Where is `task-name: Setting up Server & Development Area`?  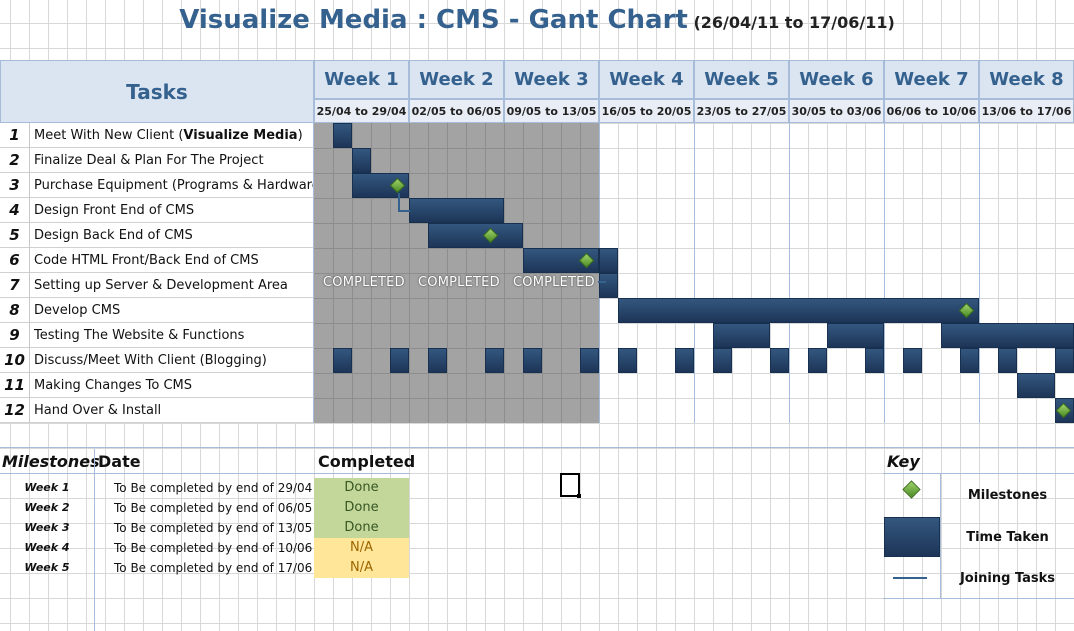
task-name: Setting up Server & Development Area is located at coordinates (172, 285).